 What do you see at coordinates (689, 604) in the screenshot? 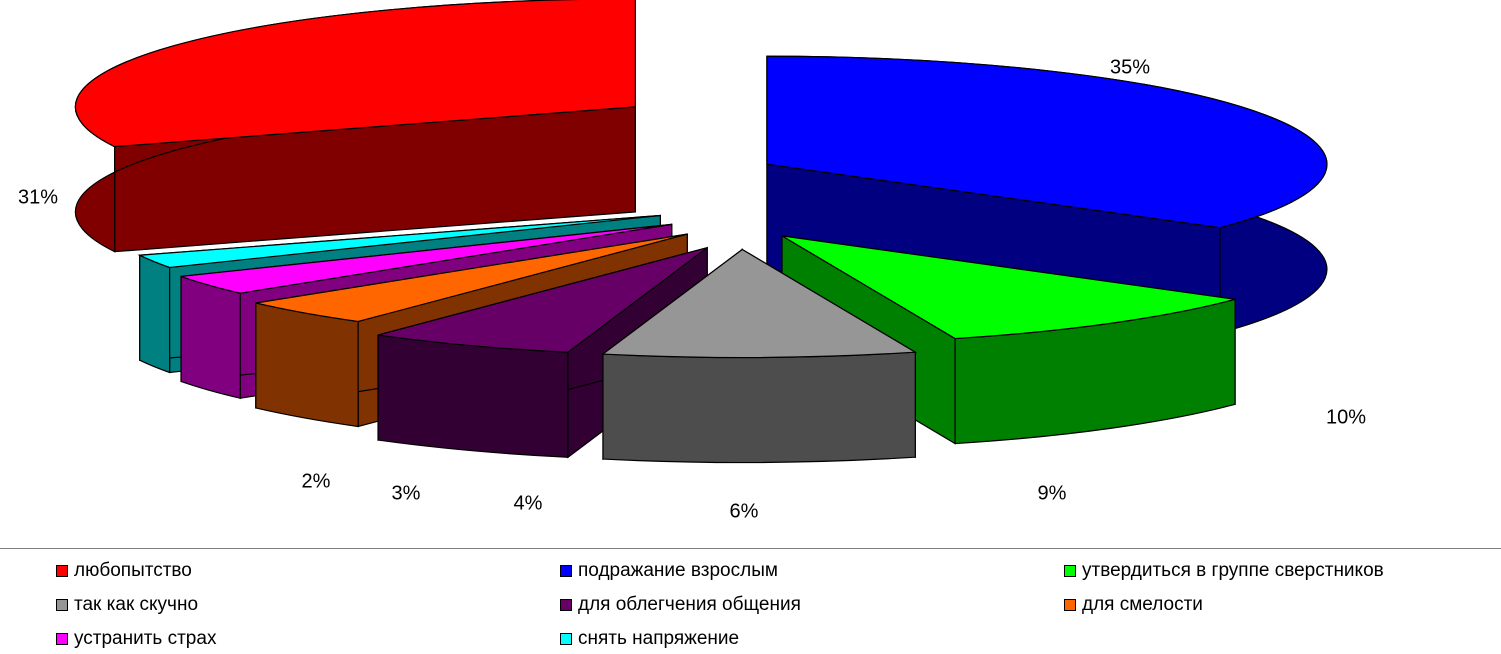
I see `legend-label: для облегчения общения` at bounding box center [689, 604].